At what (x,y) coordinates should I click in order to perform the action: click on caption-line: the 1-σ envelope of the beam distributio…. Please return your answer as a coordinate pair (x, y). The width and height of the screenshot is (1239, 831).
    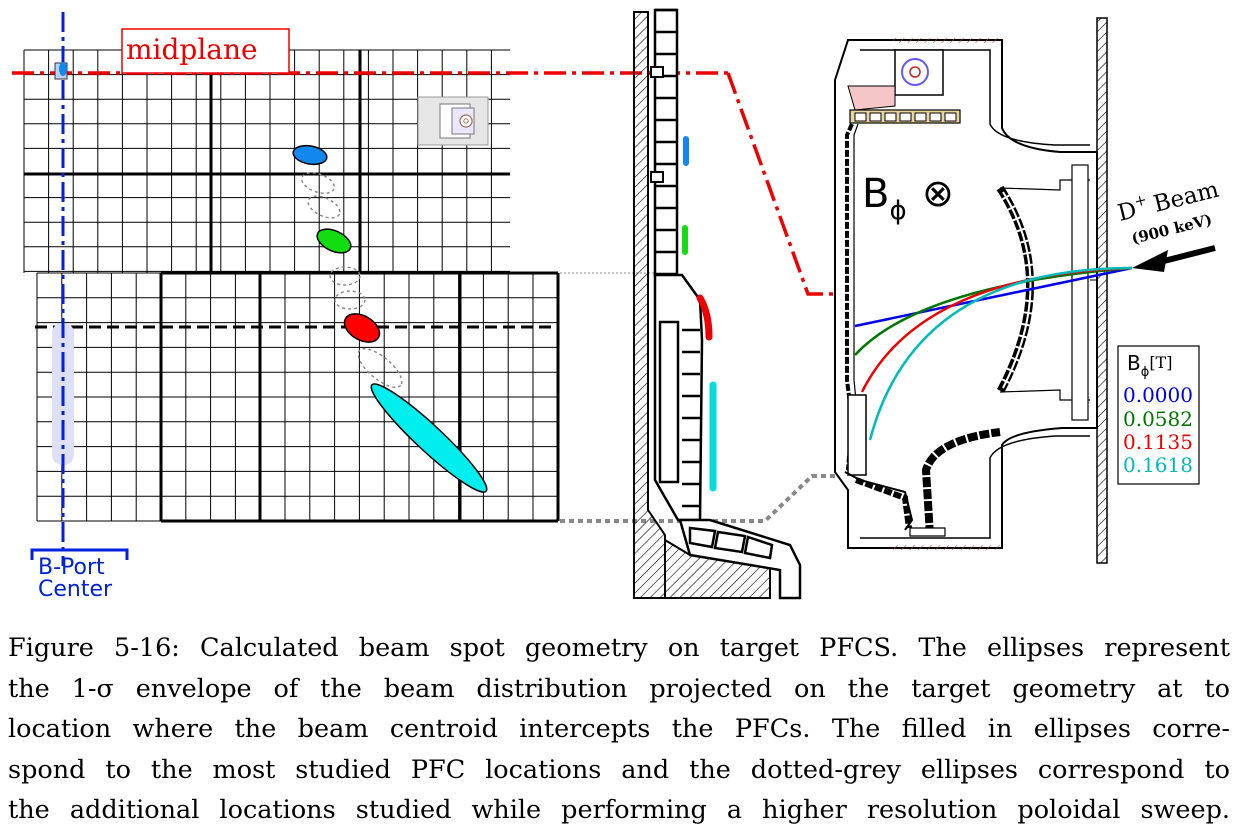
    Looking at the image, I should click on (619, 688).